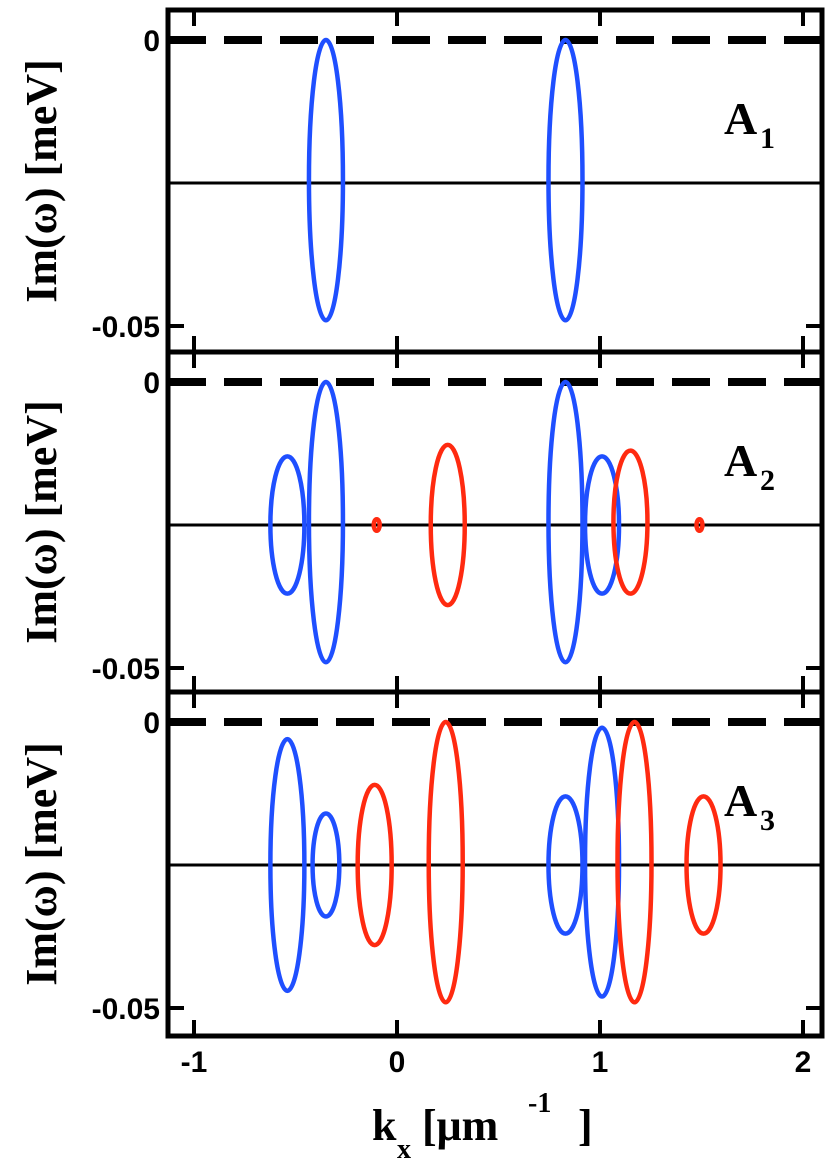 This screenshot has height=1173, width=830. What do you see at coordinates (585, 1125) in the screenshot?
I see `x-axis-title-close: ]` at bounding box center [585, 1125].